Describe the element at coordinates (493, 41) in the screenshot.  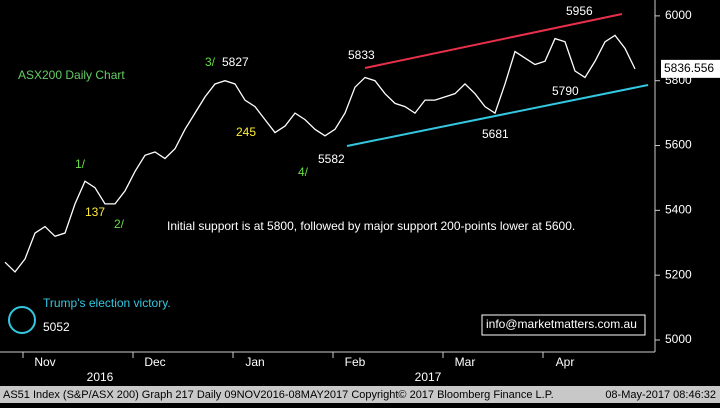
I see `resistance-line` at that location.